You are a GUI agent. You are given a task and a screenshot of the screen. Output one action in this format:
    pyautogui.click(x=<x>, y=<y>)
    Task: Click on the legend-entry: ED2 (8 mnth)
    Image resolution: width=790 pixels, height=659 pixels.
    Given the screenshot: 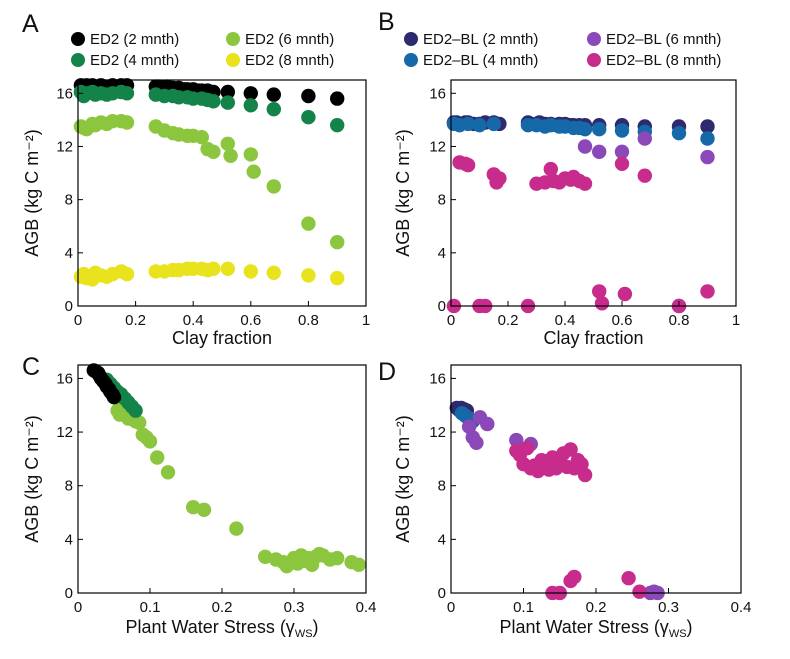 What is the action you would take?
    pyautogui.click(x=289, y=60)
    